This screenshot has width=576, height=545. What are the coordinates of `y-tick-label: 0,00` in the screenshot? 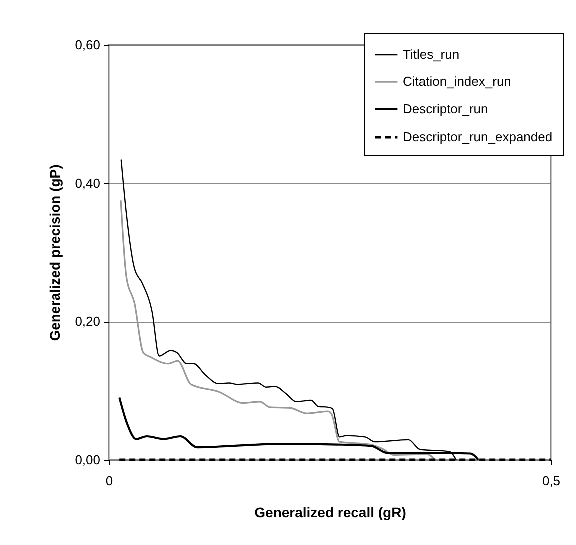 It's located at (87, 460).